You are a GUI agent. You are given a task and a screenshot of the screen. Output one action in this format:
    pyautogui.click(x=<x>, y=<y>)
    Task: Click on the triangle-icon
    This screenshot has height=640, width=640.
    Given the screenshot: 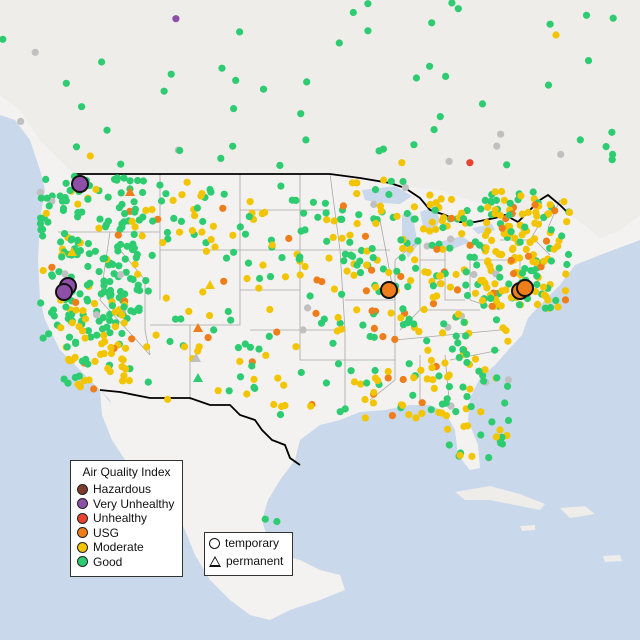 What is the action you would take?
    pyautogui.click(x=215, y=561)
    